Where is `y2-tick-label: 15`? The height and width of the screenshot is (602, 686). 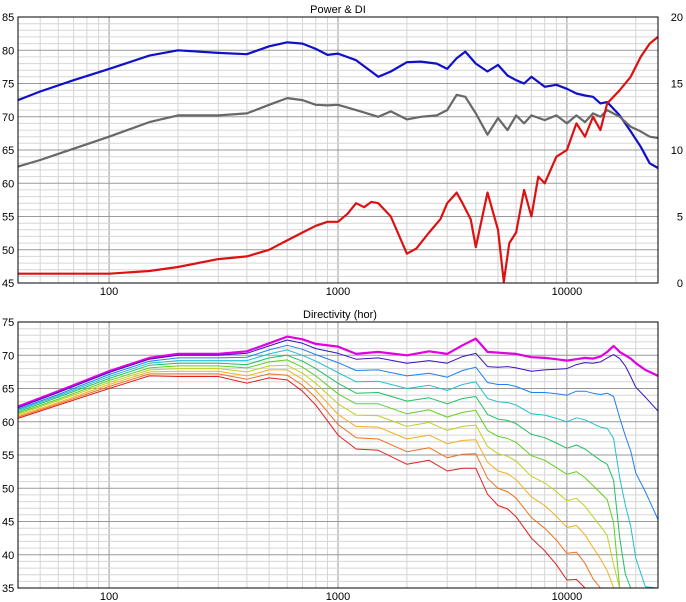 y2-tick-label: 15 is located at coordinates (677, 85).